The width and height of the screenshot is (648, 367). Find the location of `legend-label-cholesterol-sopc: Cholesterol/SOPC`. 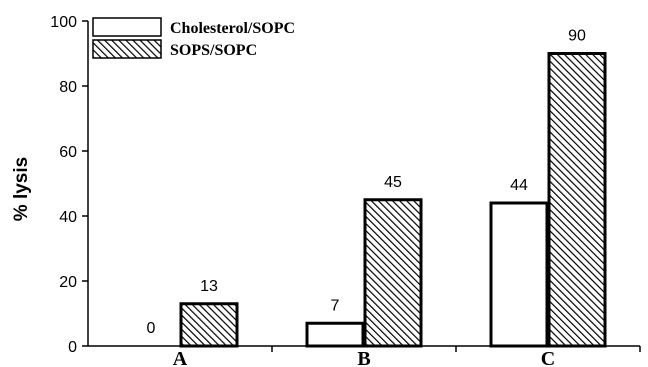

legend-label-cholesterol-sopc: Cholesterol/SOPC is located at coordinates (232, 28).